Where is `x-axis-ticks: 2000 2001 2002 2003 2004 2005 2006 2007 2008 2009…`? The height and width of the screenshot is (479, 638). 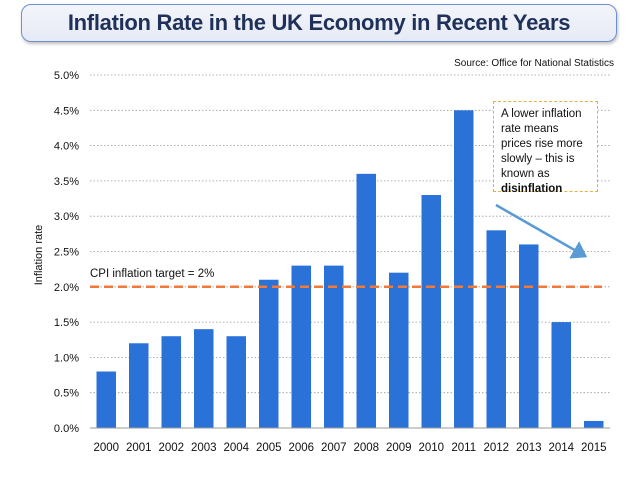
x-axis-ticks: 2000 2001 2002 2003 2004 2005 2006 2007 2008 2009… is located at coordinates (349, 448).